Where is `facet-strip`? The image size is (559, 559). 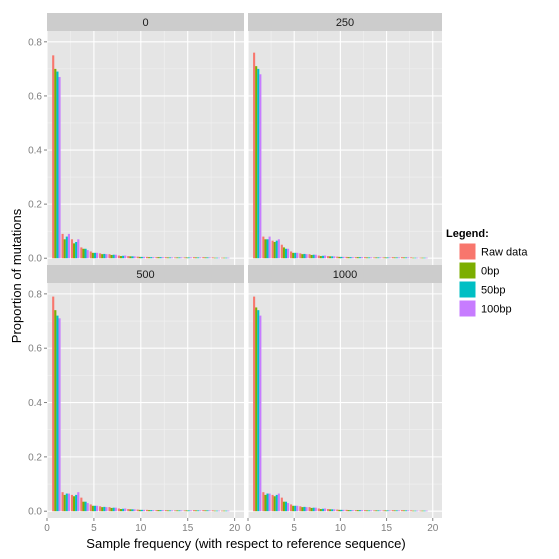 facet-strip is located at coordinates (145, 274).